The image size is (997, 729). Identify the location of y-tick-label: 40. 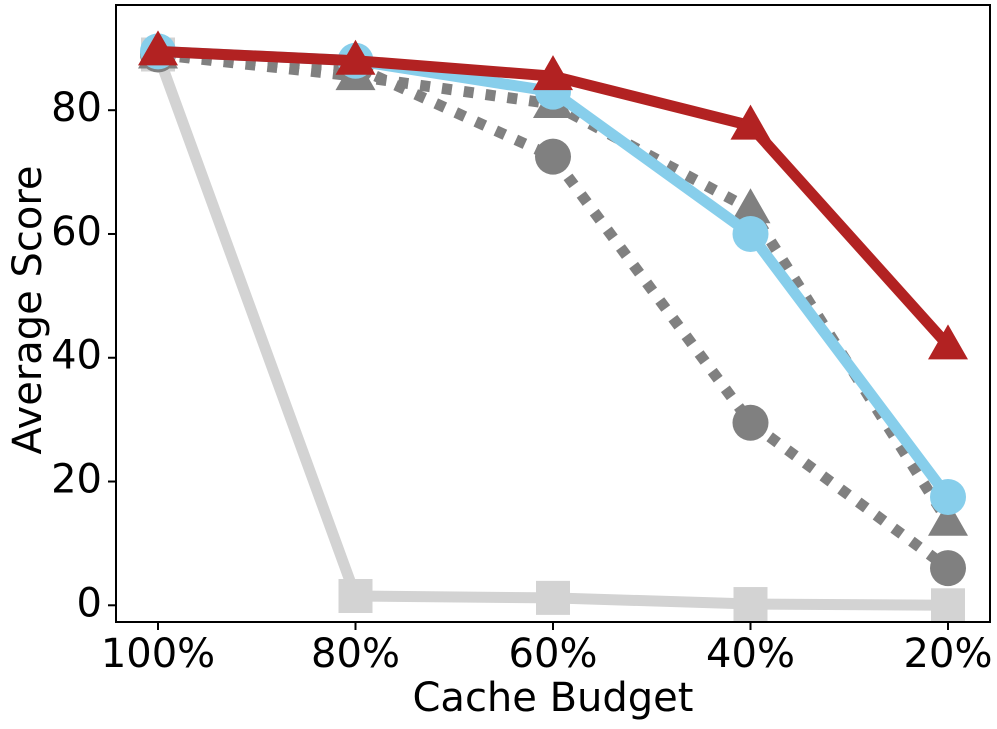
(76, 356).